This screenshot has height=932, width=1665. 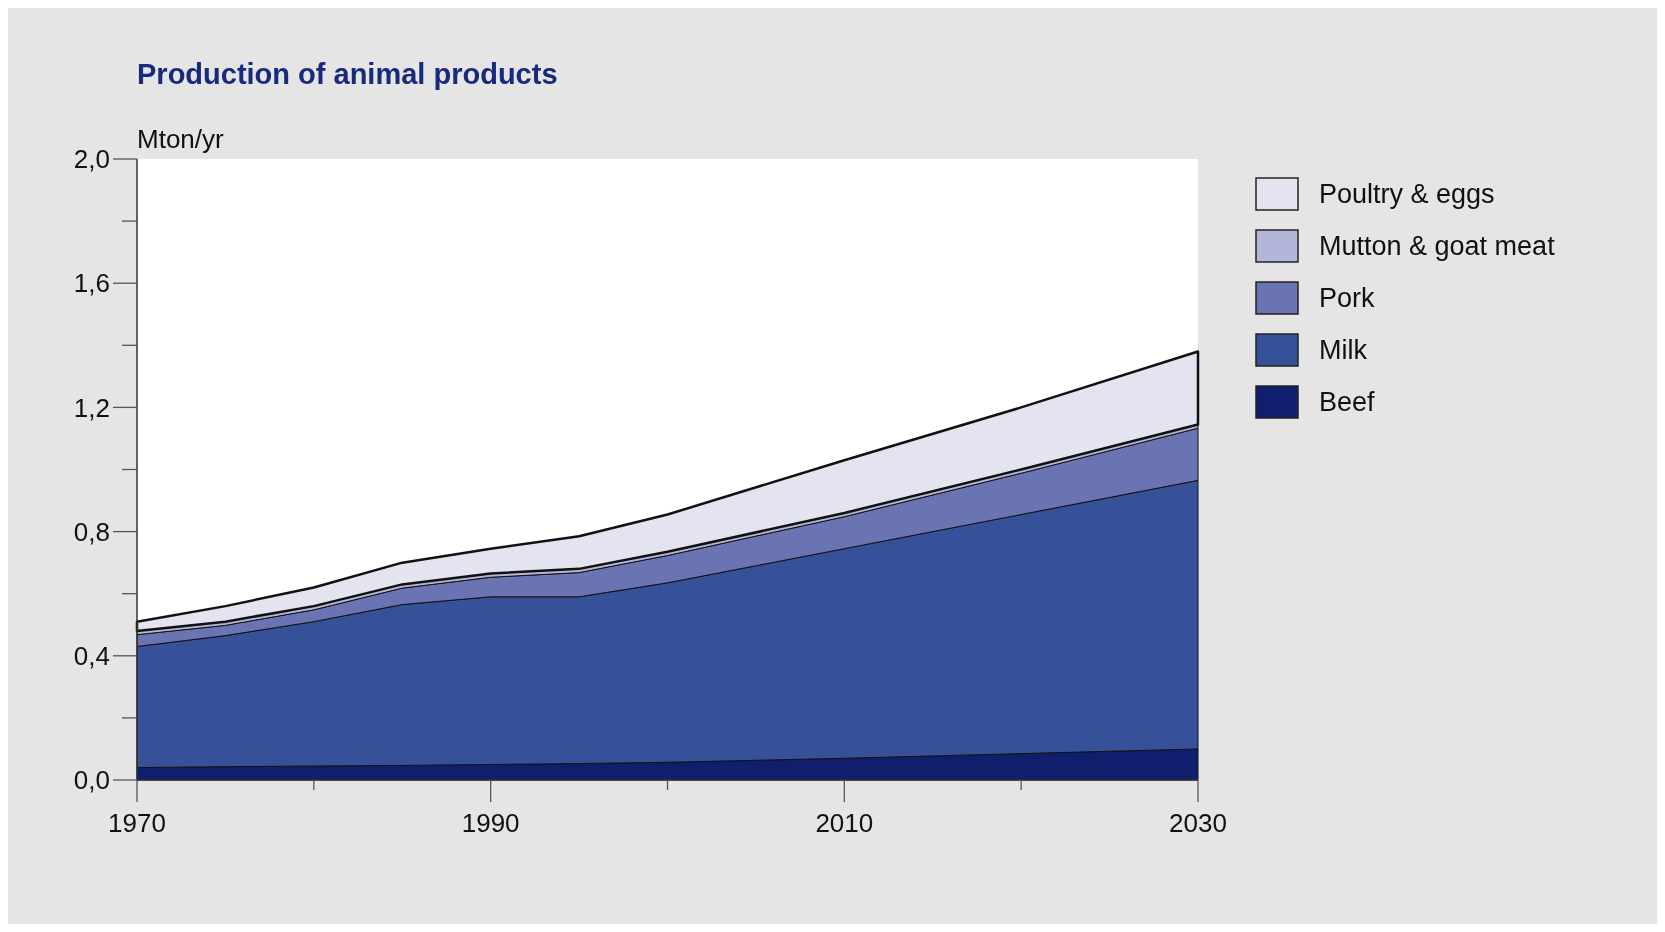 I want to click on y-tick-label: 1,2, so click(x=91, y=407).